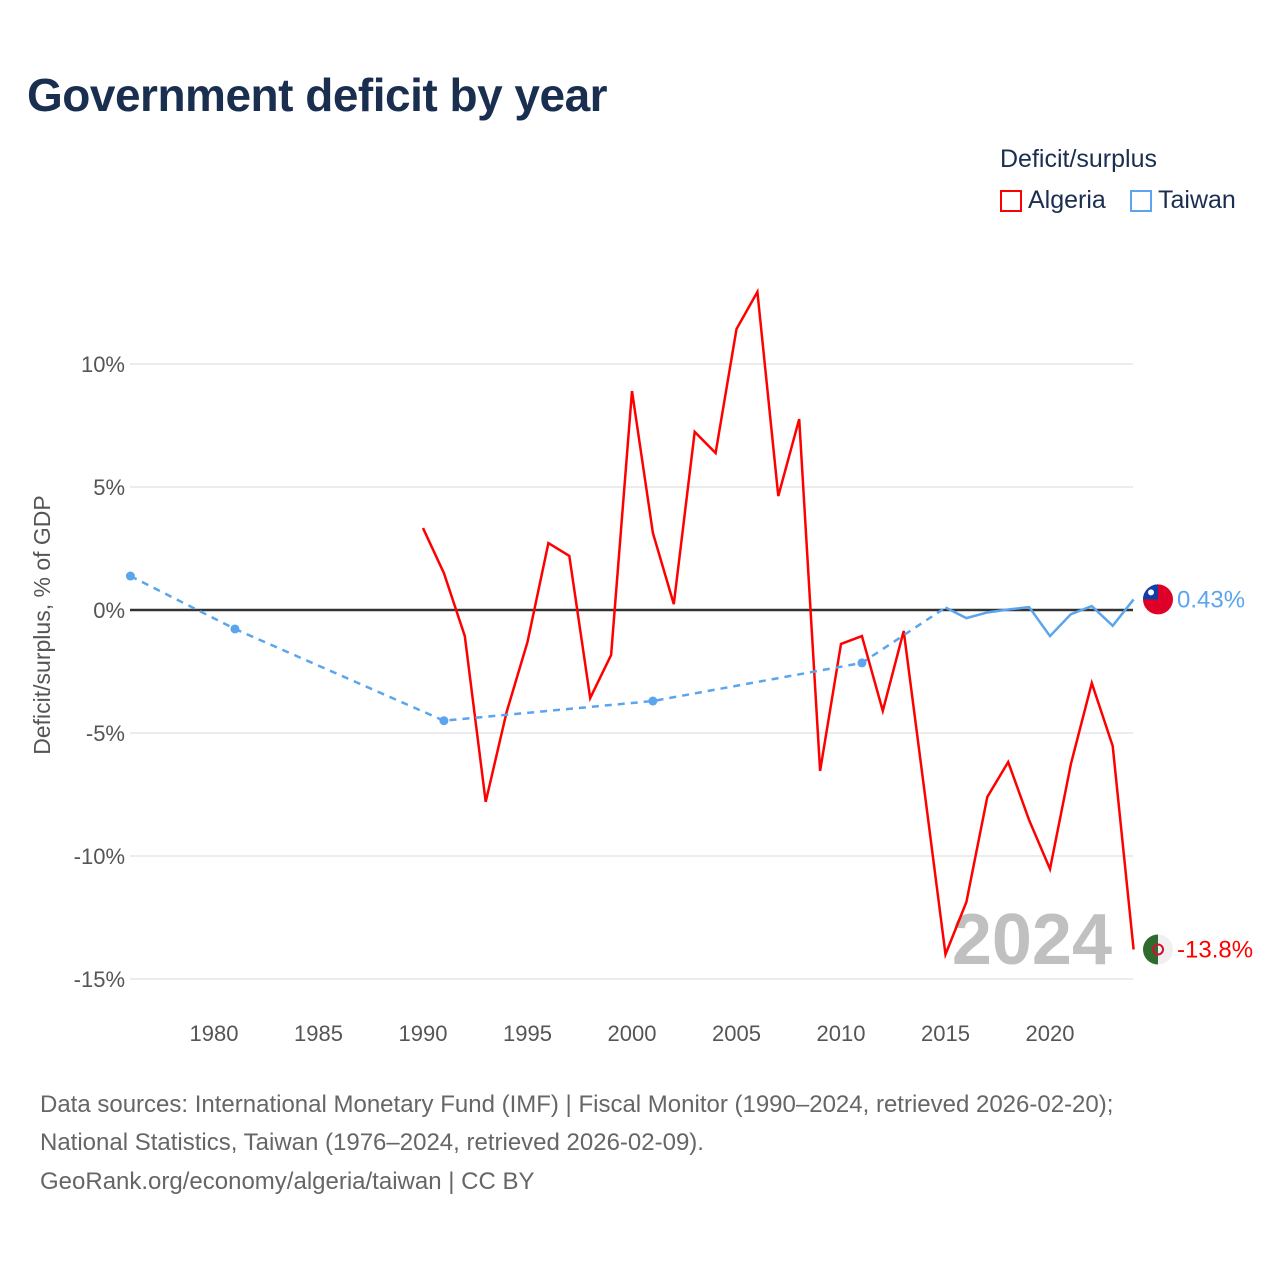 This screenshot has height=1280, width=1280. I want to click on legend-item-algeria: Algeria, so click(1053, 200).